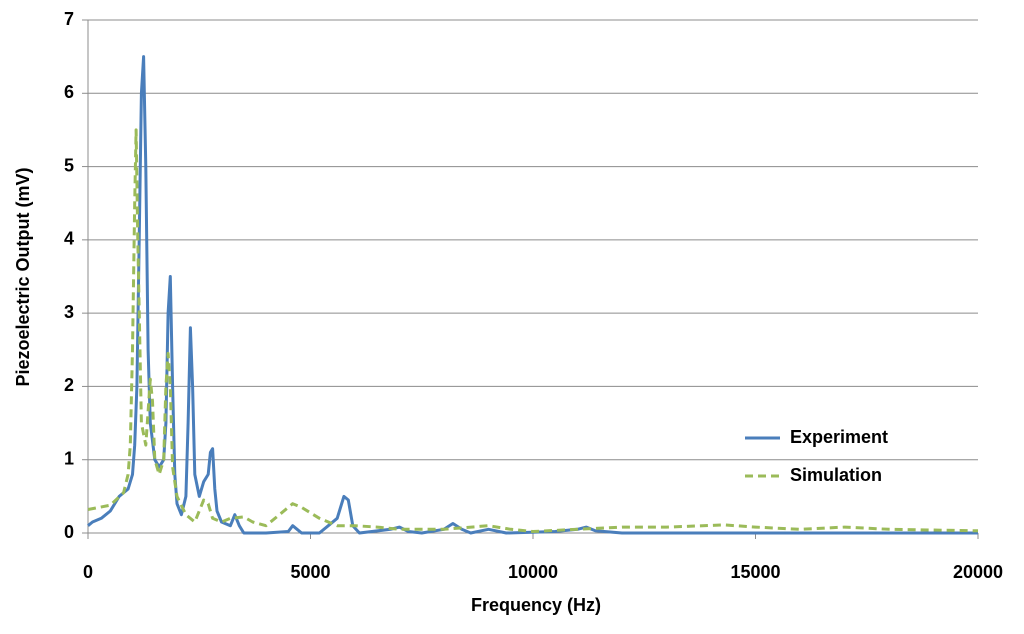 The width and height of the screenshot is (1024, 634). What do you see at coordinates (69, 165) in the screenshot?
I see `y-tick-label: 5` at bounding box center [69, 165].